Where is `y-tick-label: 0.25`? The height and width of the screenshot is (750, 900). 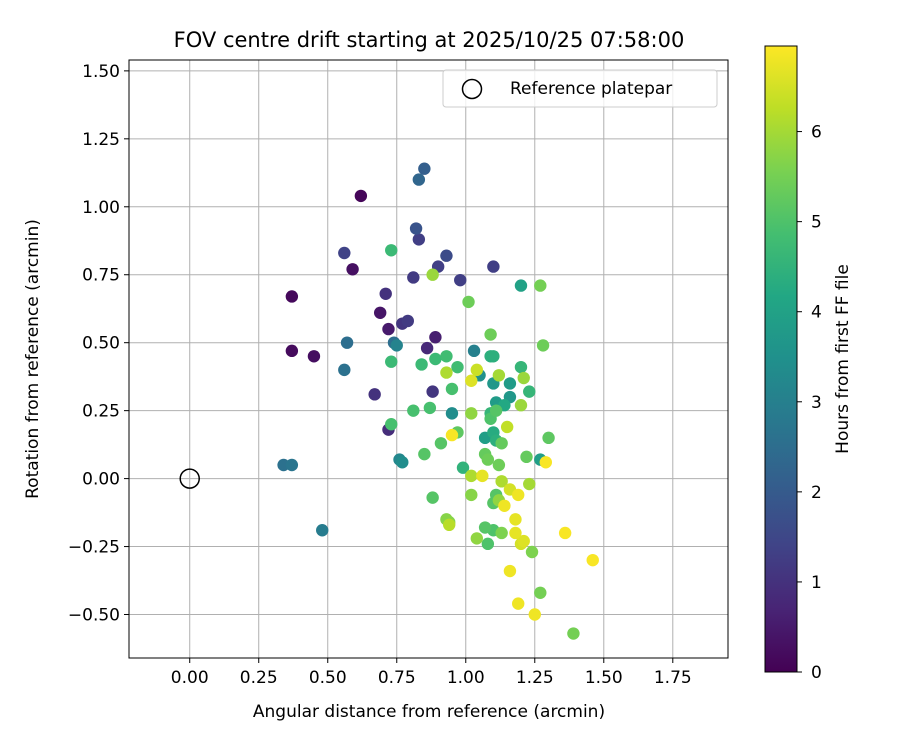
y-tick-label: 0.25 is located at coordinates (101, 412).